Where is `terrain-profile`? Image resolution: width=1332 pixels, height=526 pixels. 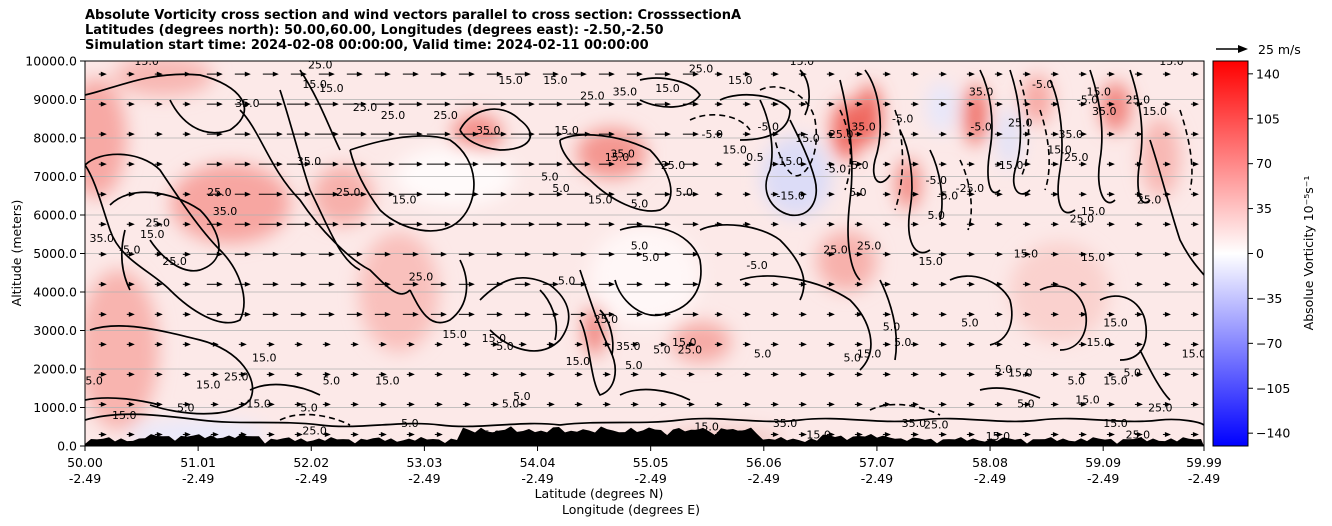 terrain-profile is located at coordinates (644, 436).